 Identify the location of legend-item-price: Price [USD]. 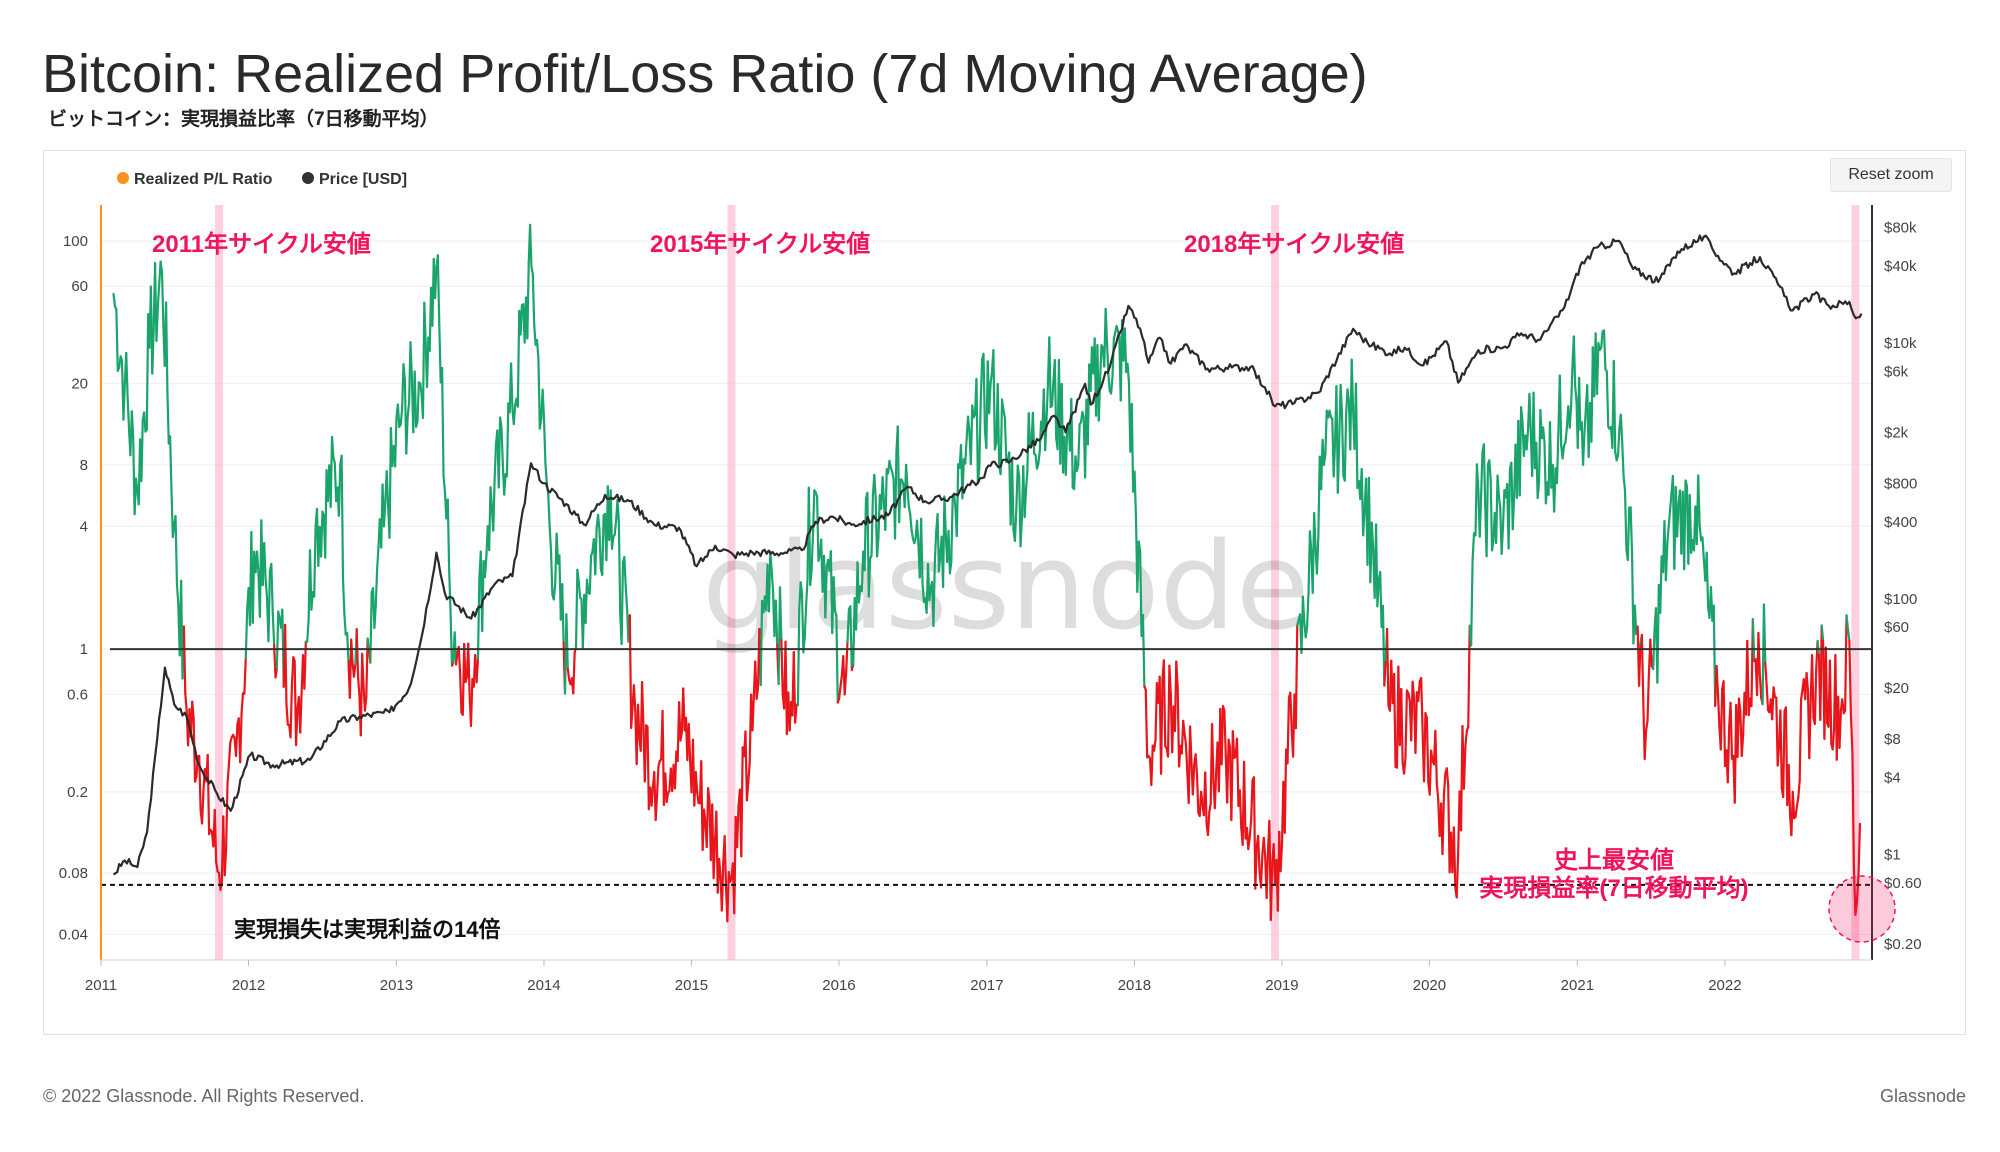
(354, 179).